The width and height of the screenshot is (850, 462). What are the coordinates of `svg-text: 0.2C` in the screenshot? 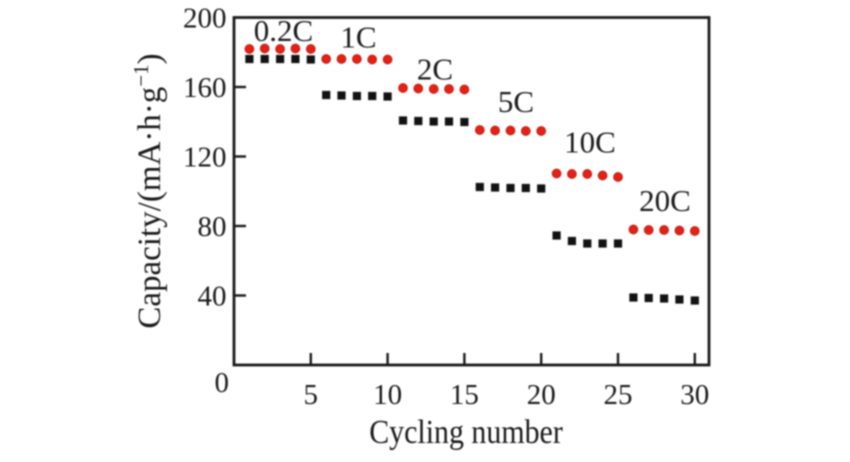 It's located at (283, 30).